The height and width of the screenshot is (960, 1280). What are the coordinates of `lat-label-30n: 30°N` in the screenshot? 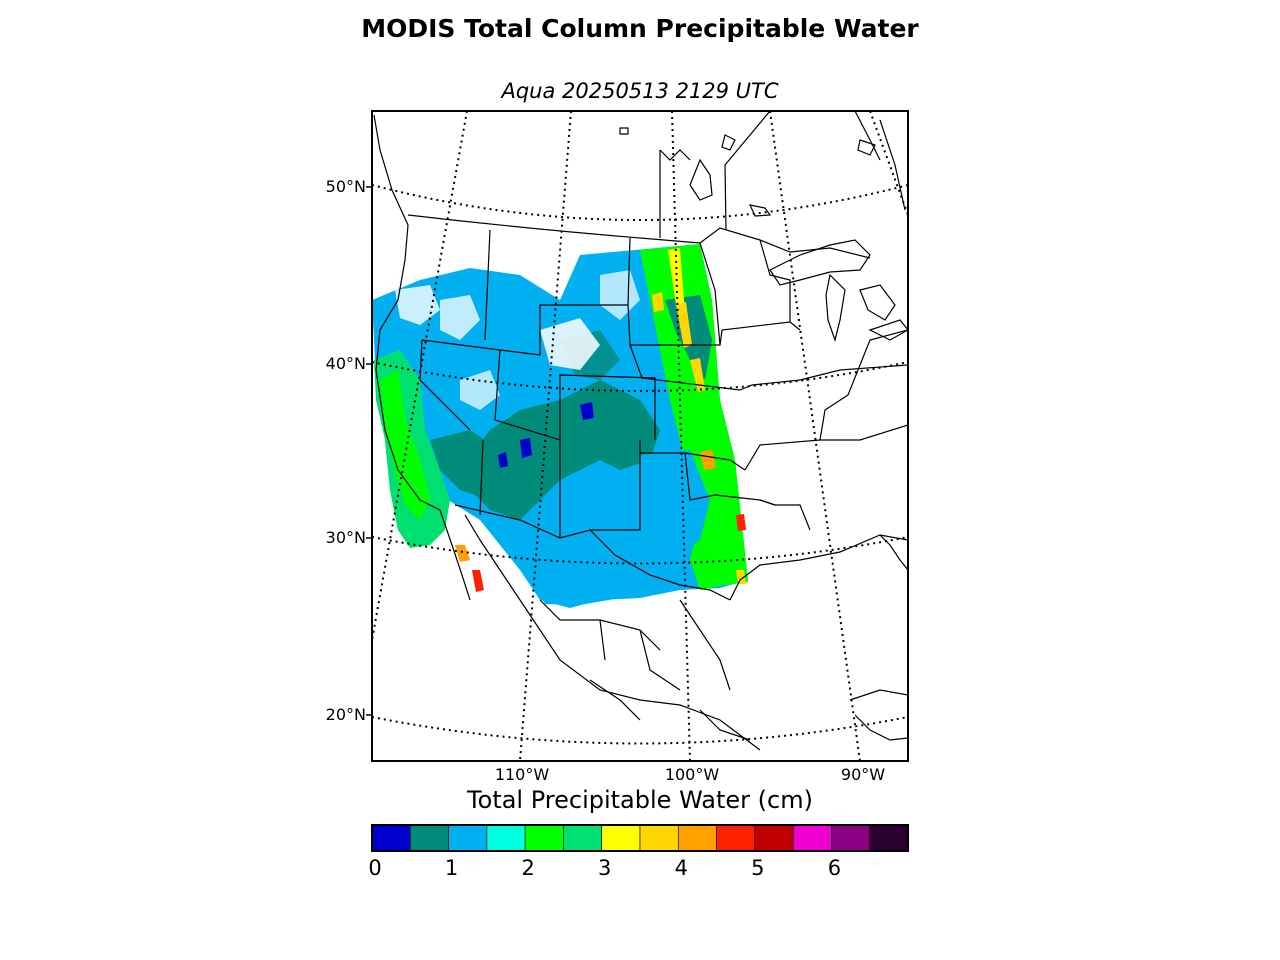 It's located at (345, 537).